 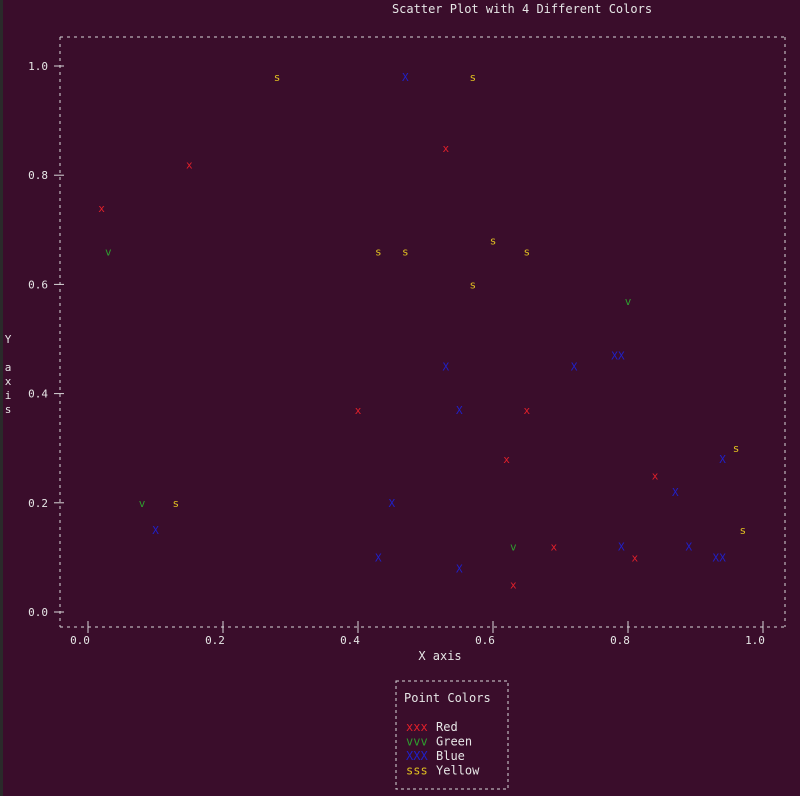 What do you see at coordinates (755, 640) in the screenshot?
I see `x-tick-label: 1.0` at bounding box center [755, 640].